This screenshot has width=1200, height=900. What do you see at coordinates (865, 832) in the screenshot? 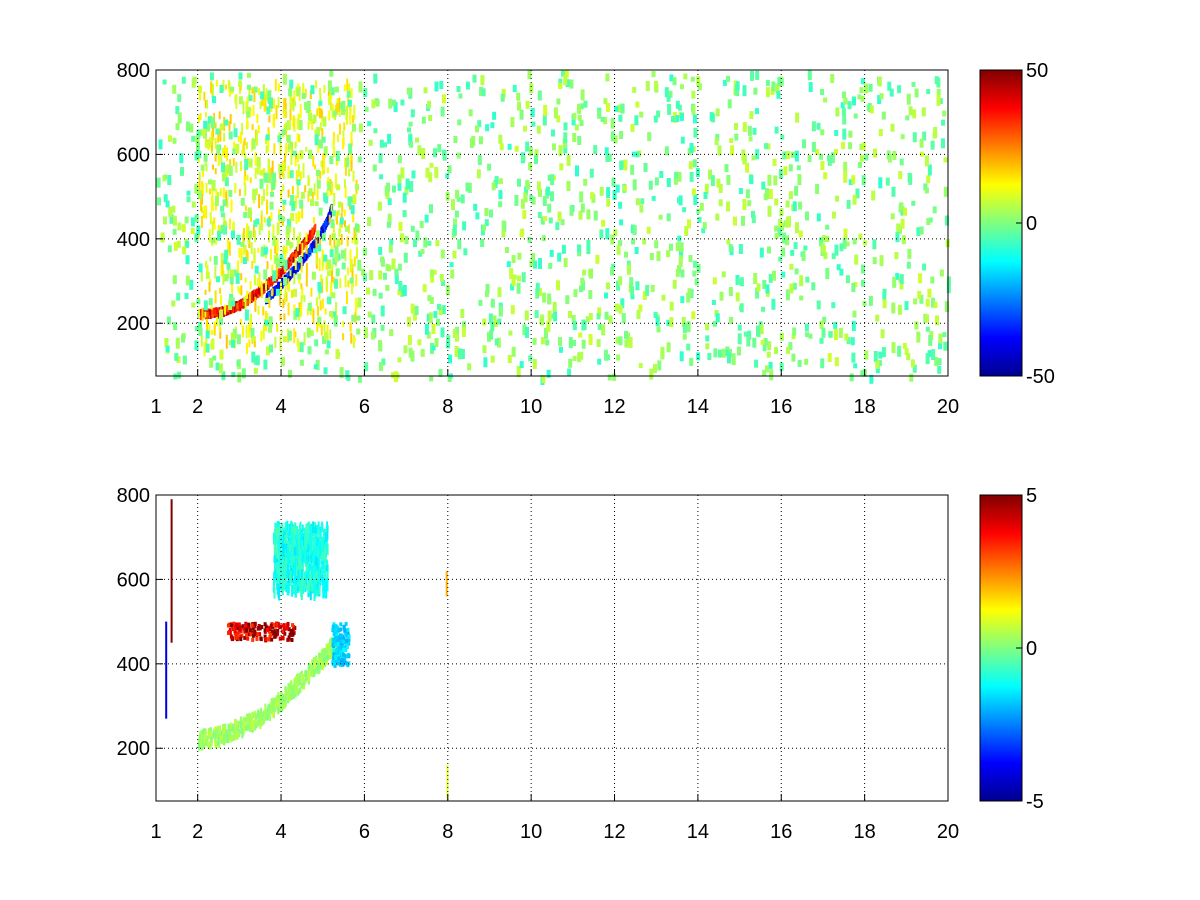
I see `bottom-x-tick-label: 18` at bounding box center [865, 832].